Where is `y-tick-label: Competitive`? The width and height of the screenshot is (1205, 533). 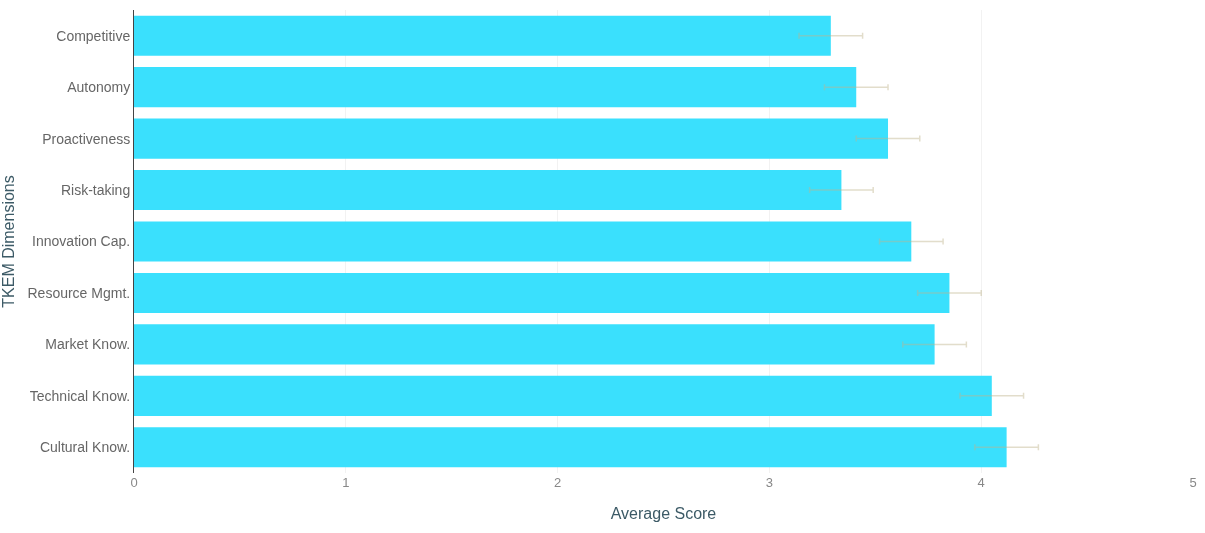
y-tick-label: Competitive is located at coordinates (93, 35).